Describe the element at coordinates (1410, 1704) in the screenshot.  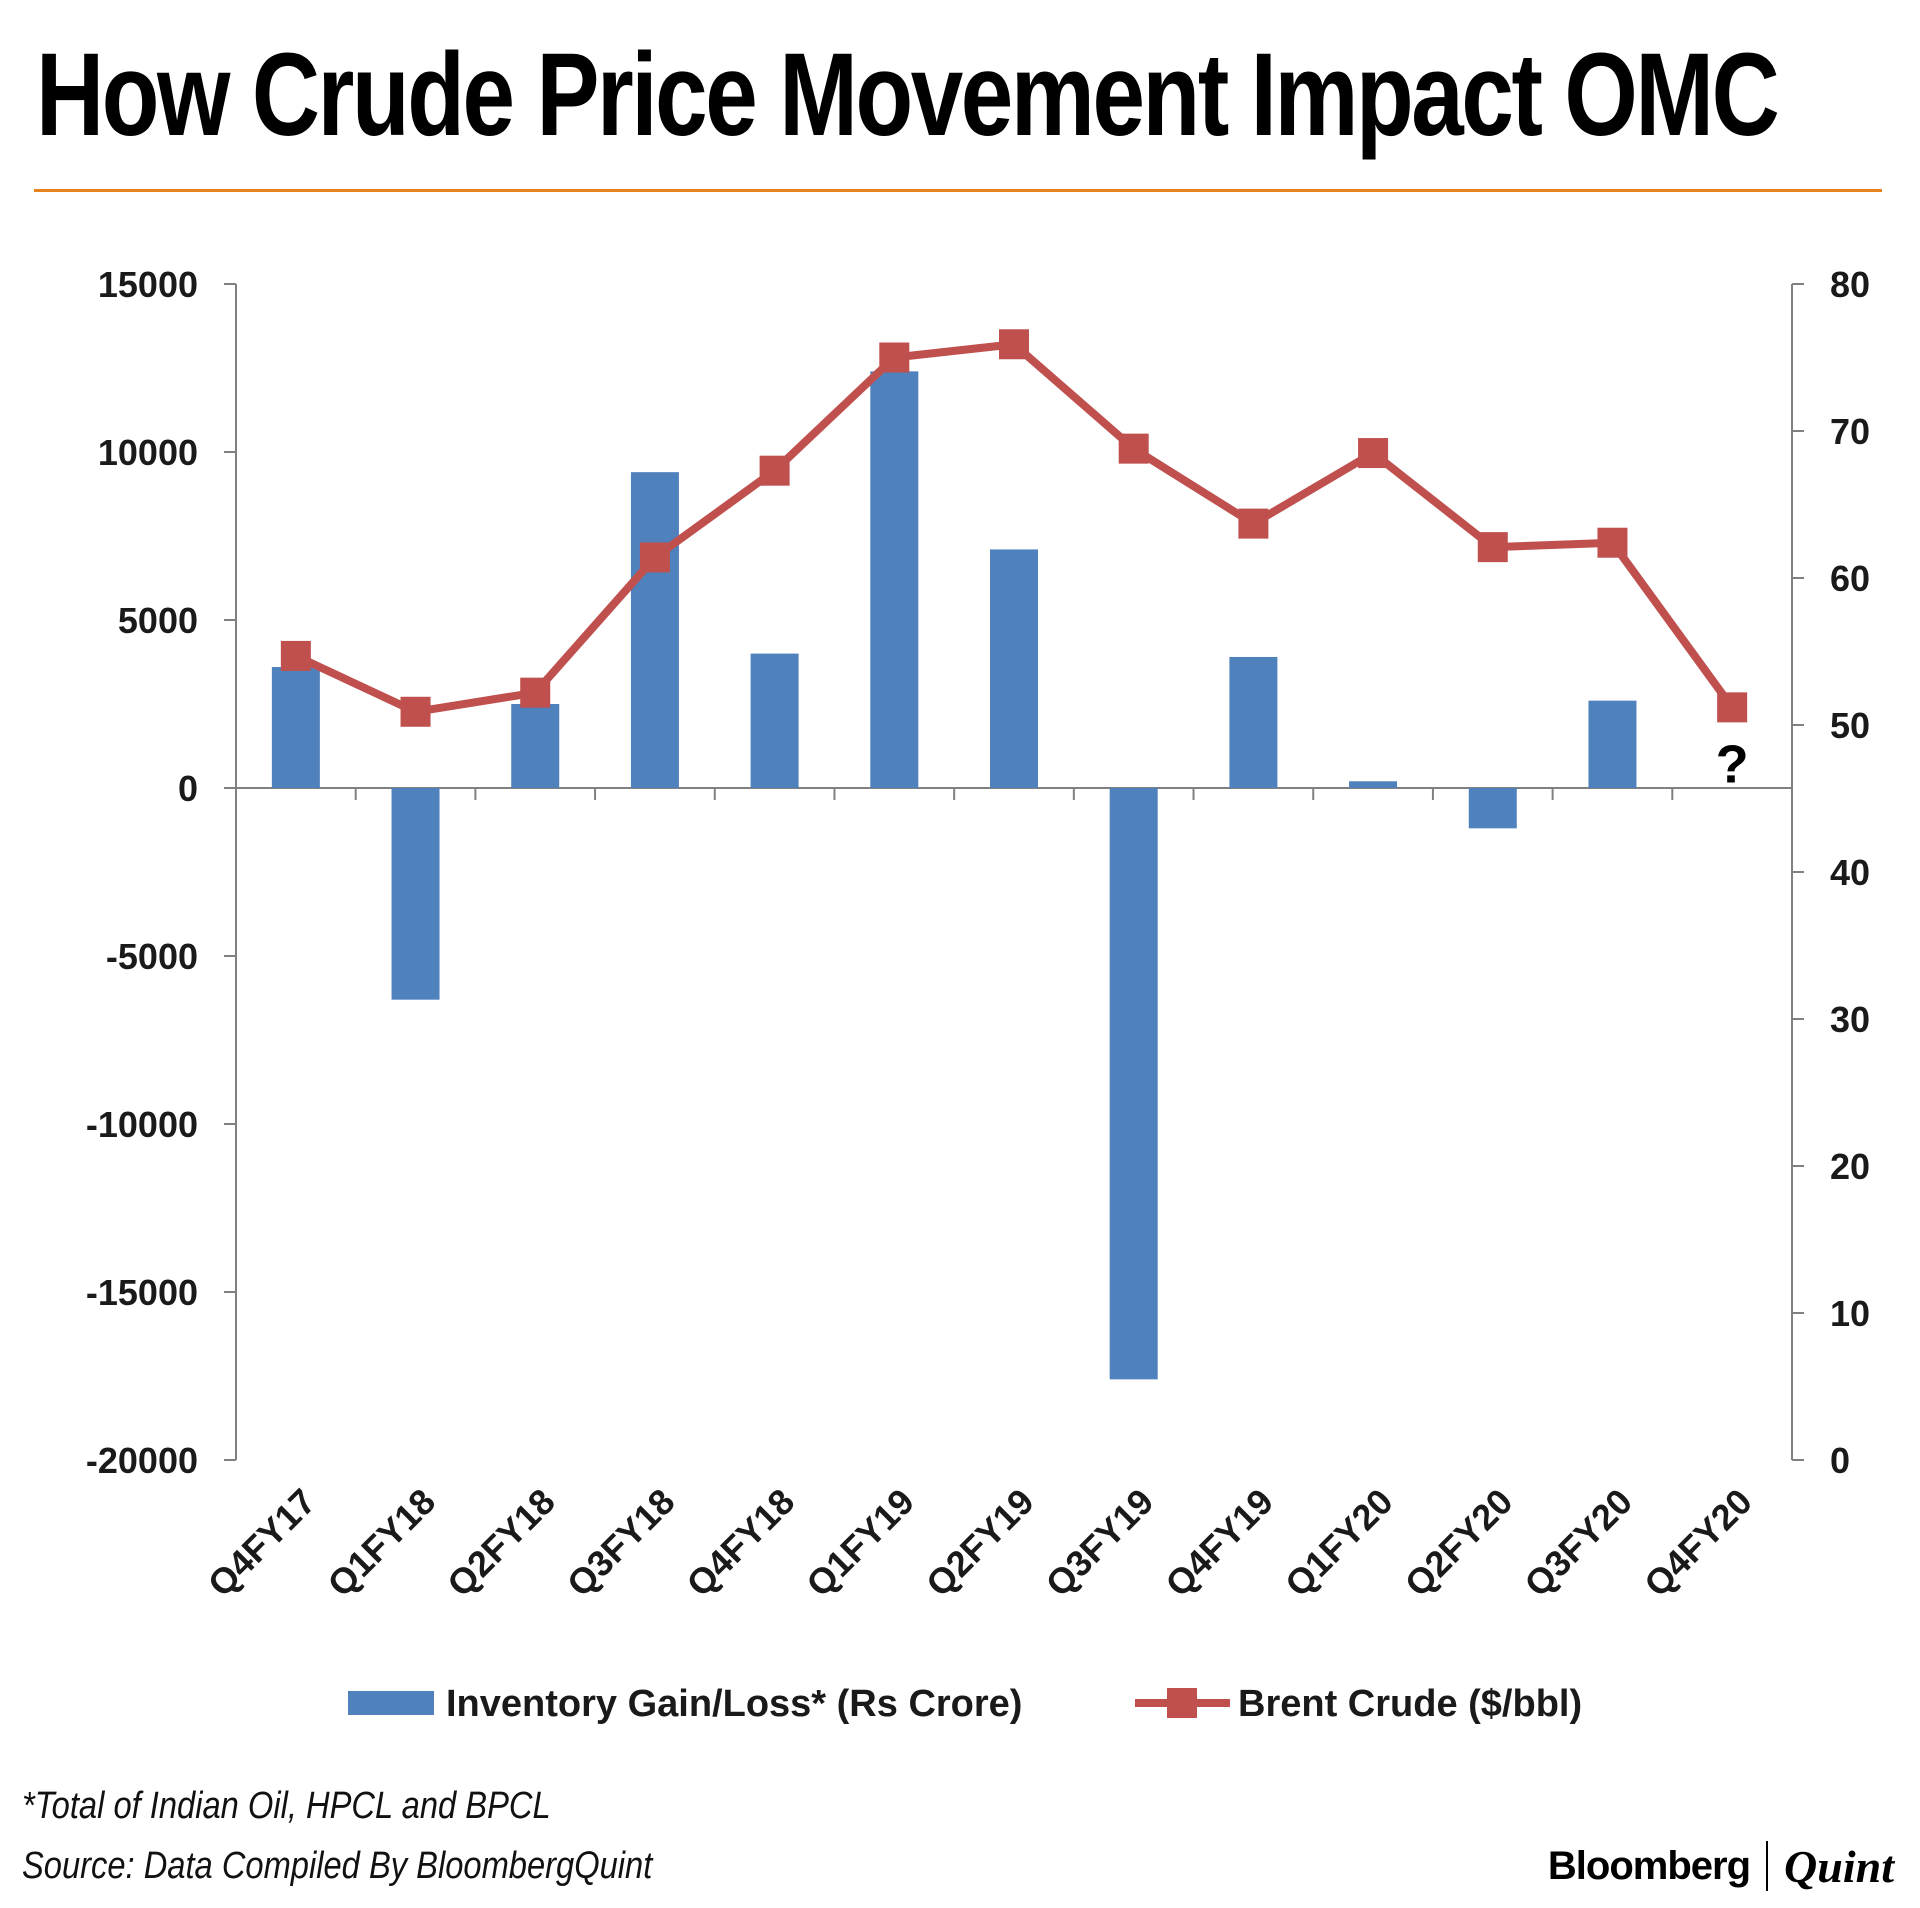
I see `legend-line-label: Brent Crude ($/bbl)` at that location.